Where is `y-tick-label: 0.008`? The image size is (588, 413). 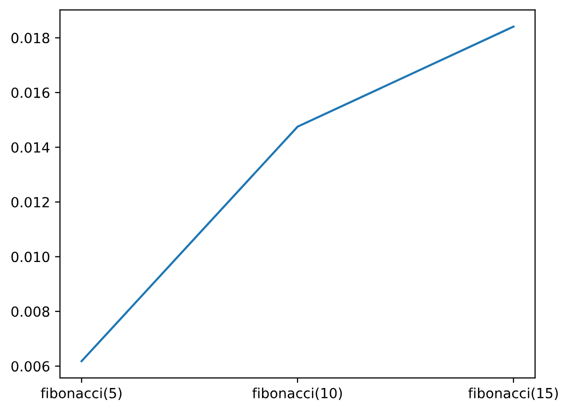
y-tick-label: 0.008 is located at coordinates (30, 311).